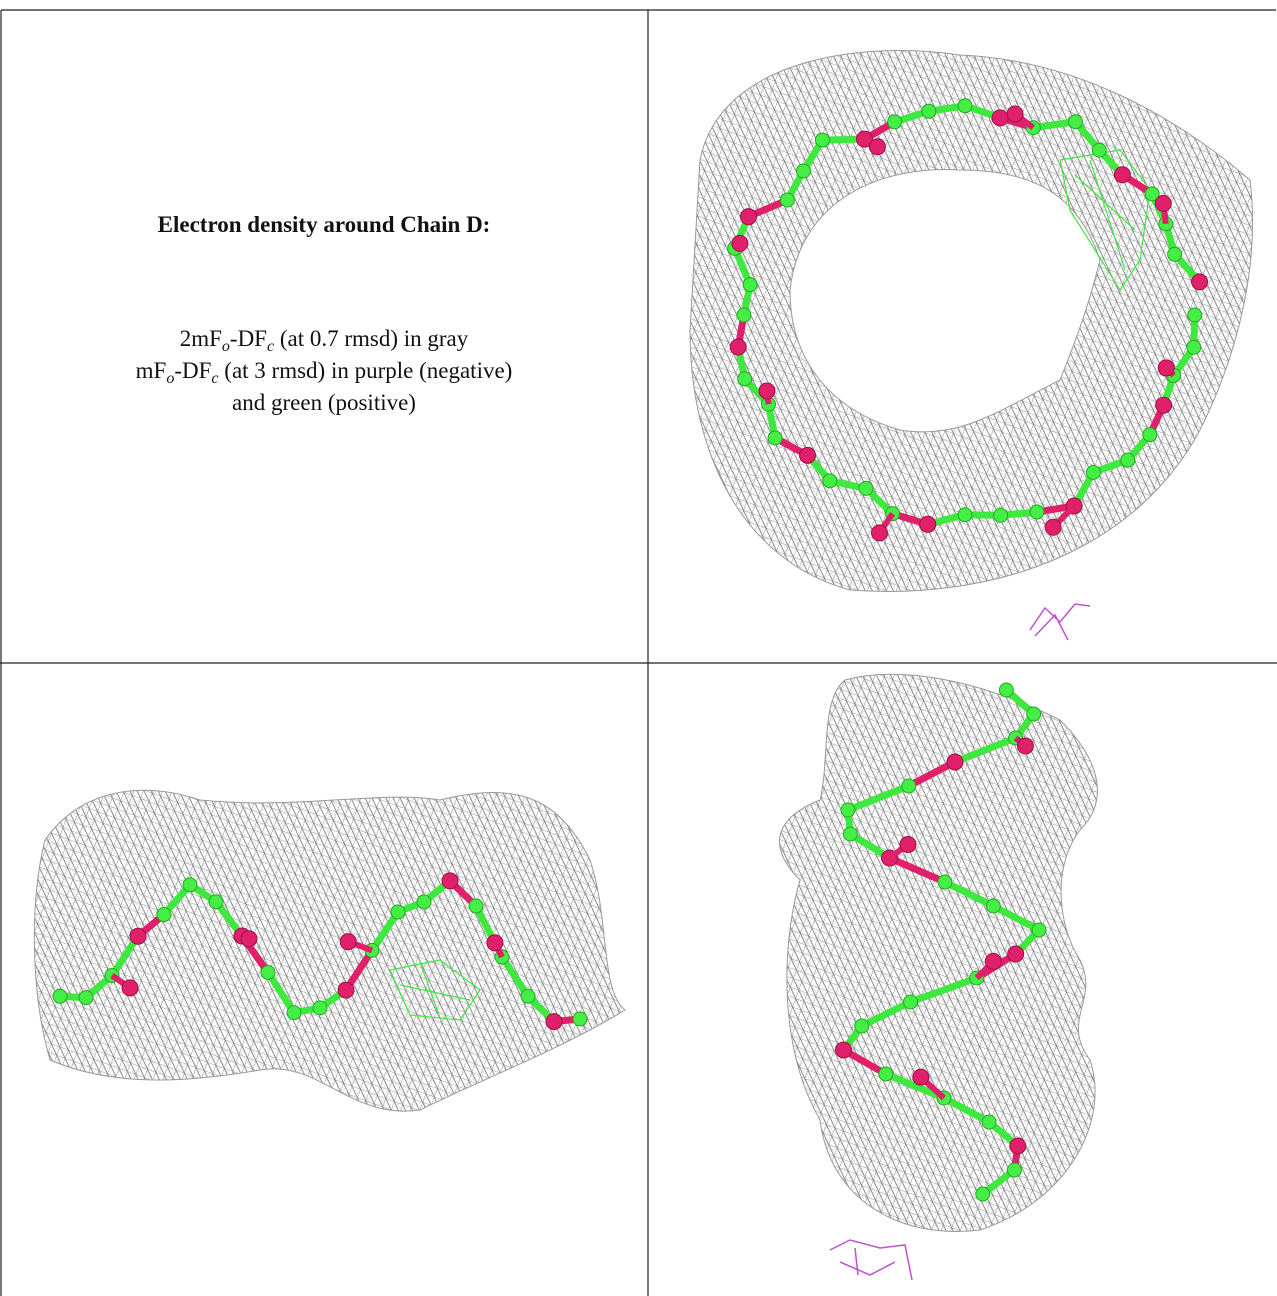 The image size is (1277, 1296). I want to click on caption-title: Electron density around Chain D:, so click(324, 224).